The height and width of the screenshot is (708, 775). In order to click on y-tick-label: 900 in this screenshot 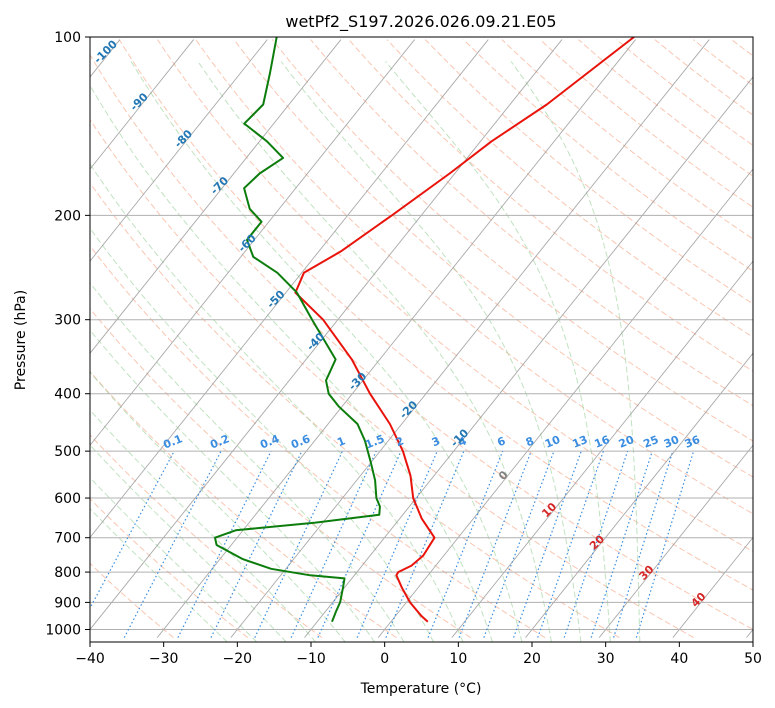, I will do `click(67, 603)`.